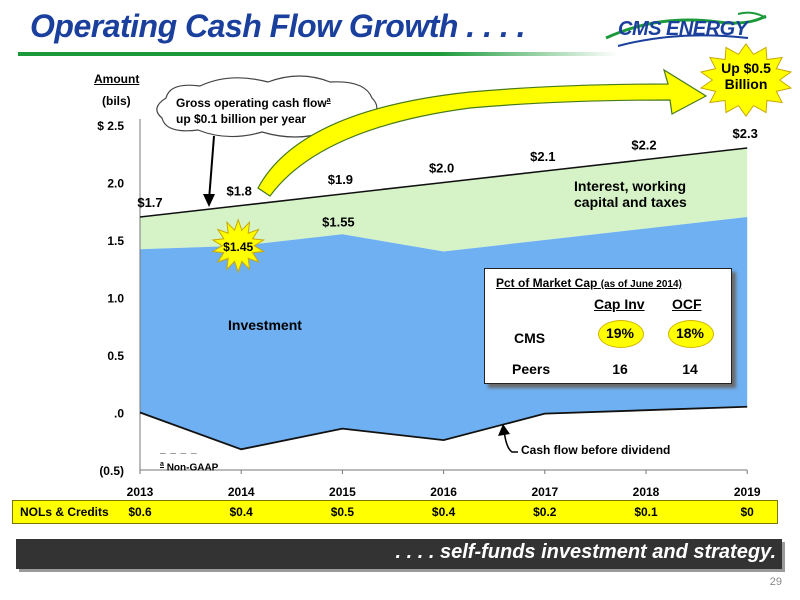  Describe the element at coordinates (690, 369) in the screenshot. I see `market-cap-peers-ocf: 14` at that location.